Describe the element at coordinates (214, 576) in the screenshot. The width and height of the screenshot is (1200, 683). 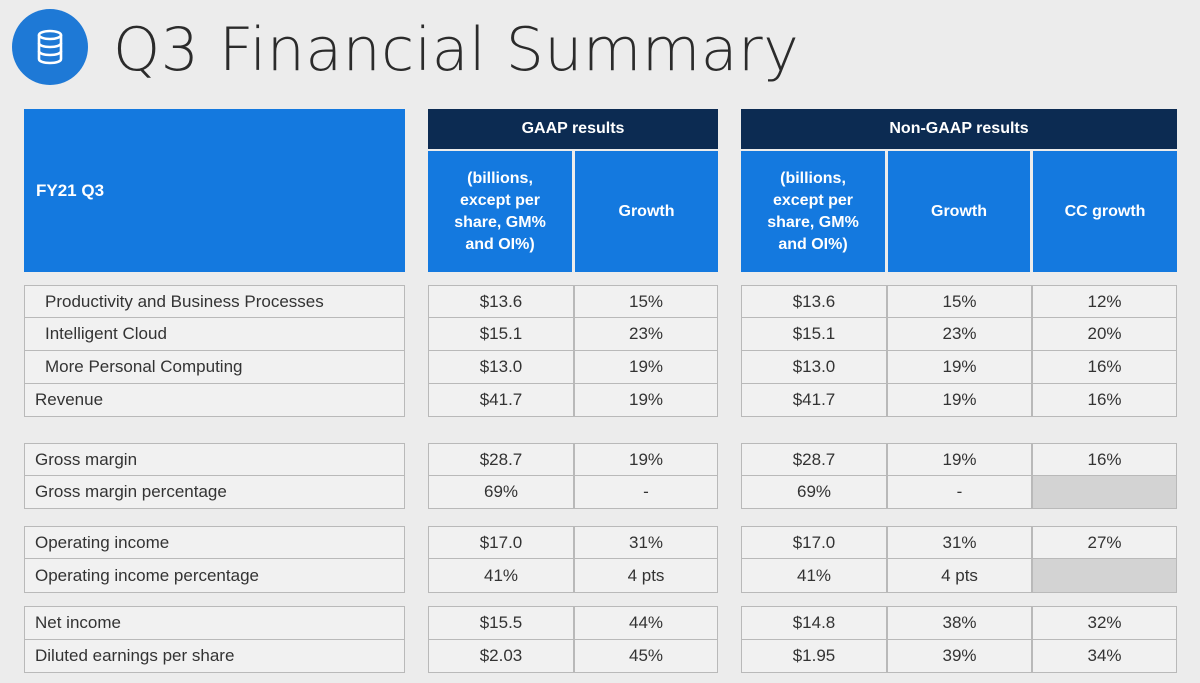
I see `cell-label: Operating income percentage` at that location.